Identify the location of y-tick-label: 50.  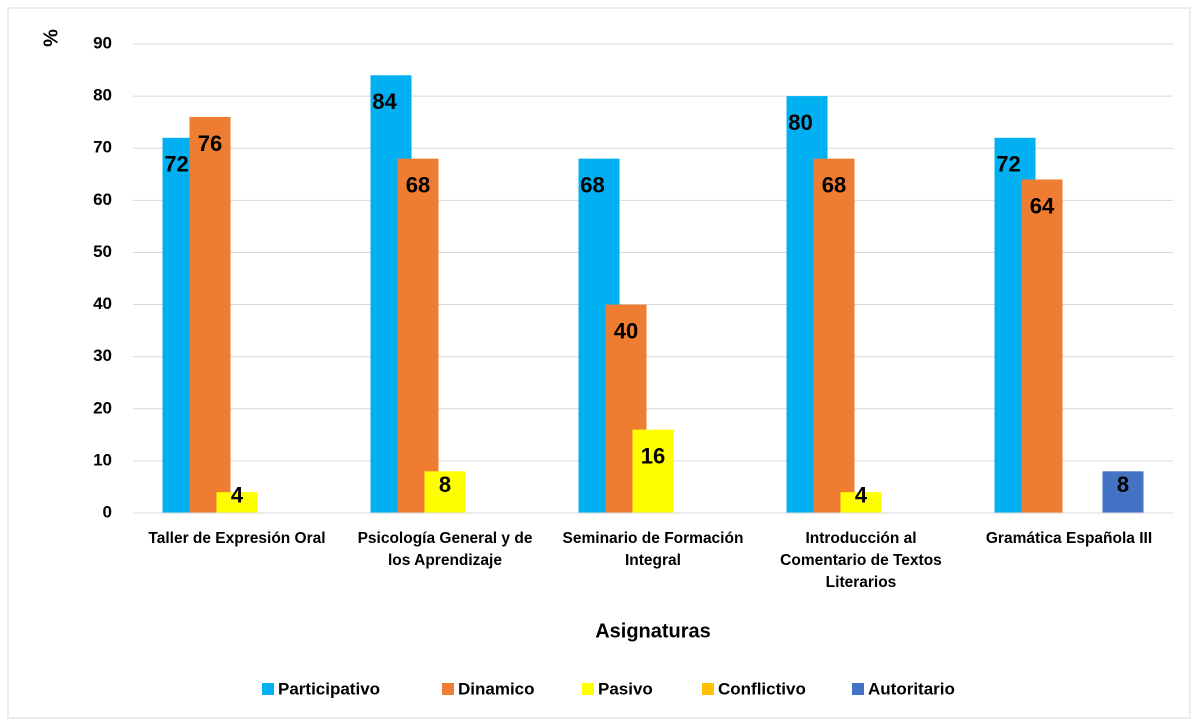
(102, 251).